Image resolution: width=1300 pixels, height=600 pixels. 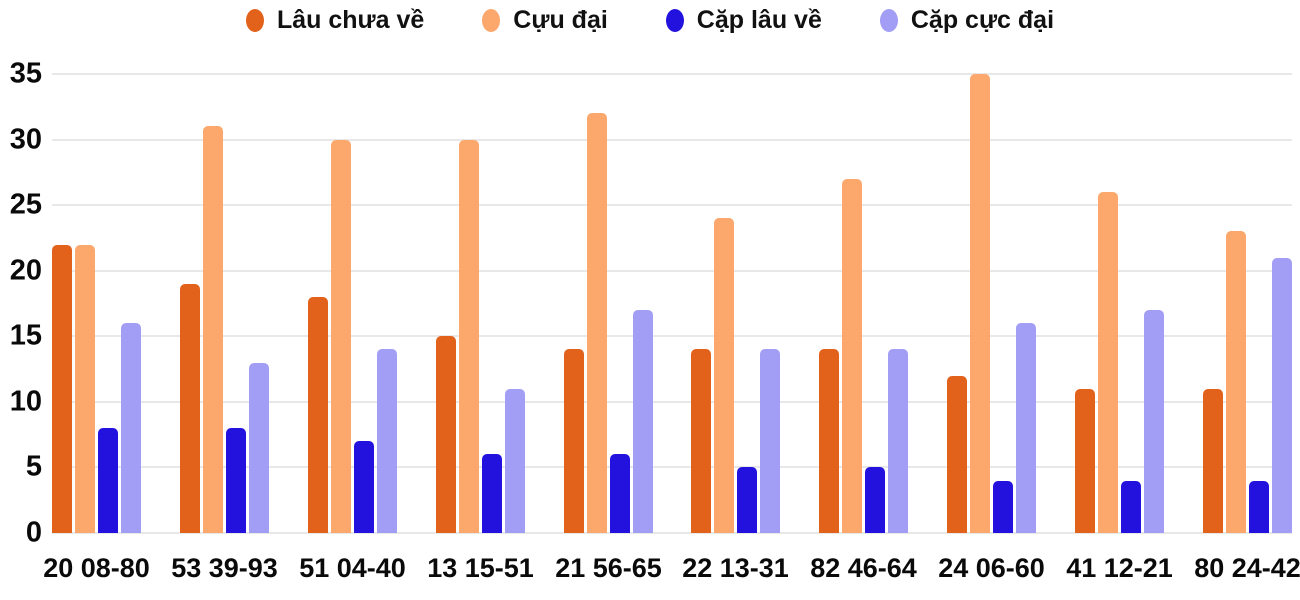 What do you see at coordinates (33, 466) in the screenshot?
I see `y-tick-label: 5` at bounding box center [33, 466].